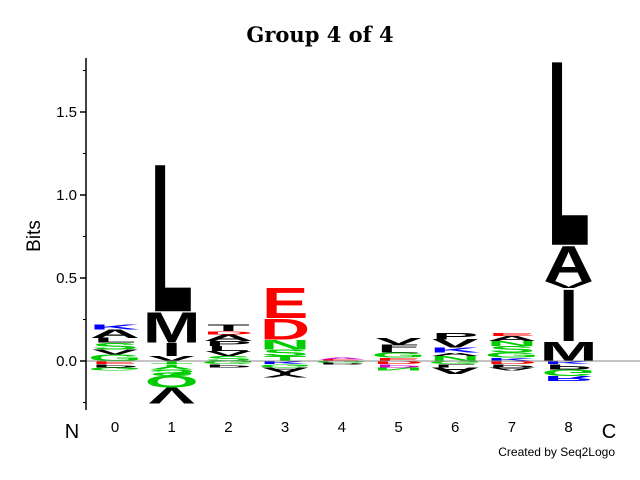  Describe the element at coordinates (71, 236) in the screenshot. I see `y-axis-ticks: 0.0 0.5 1.0 1.5` at that location.